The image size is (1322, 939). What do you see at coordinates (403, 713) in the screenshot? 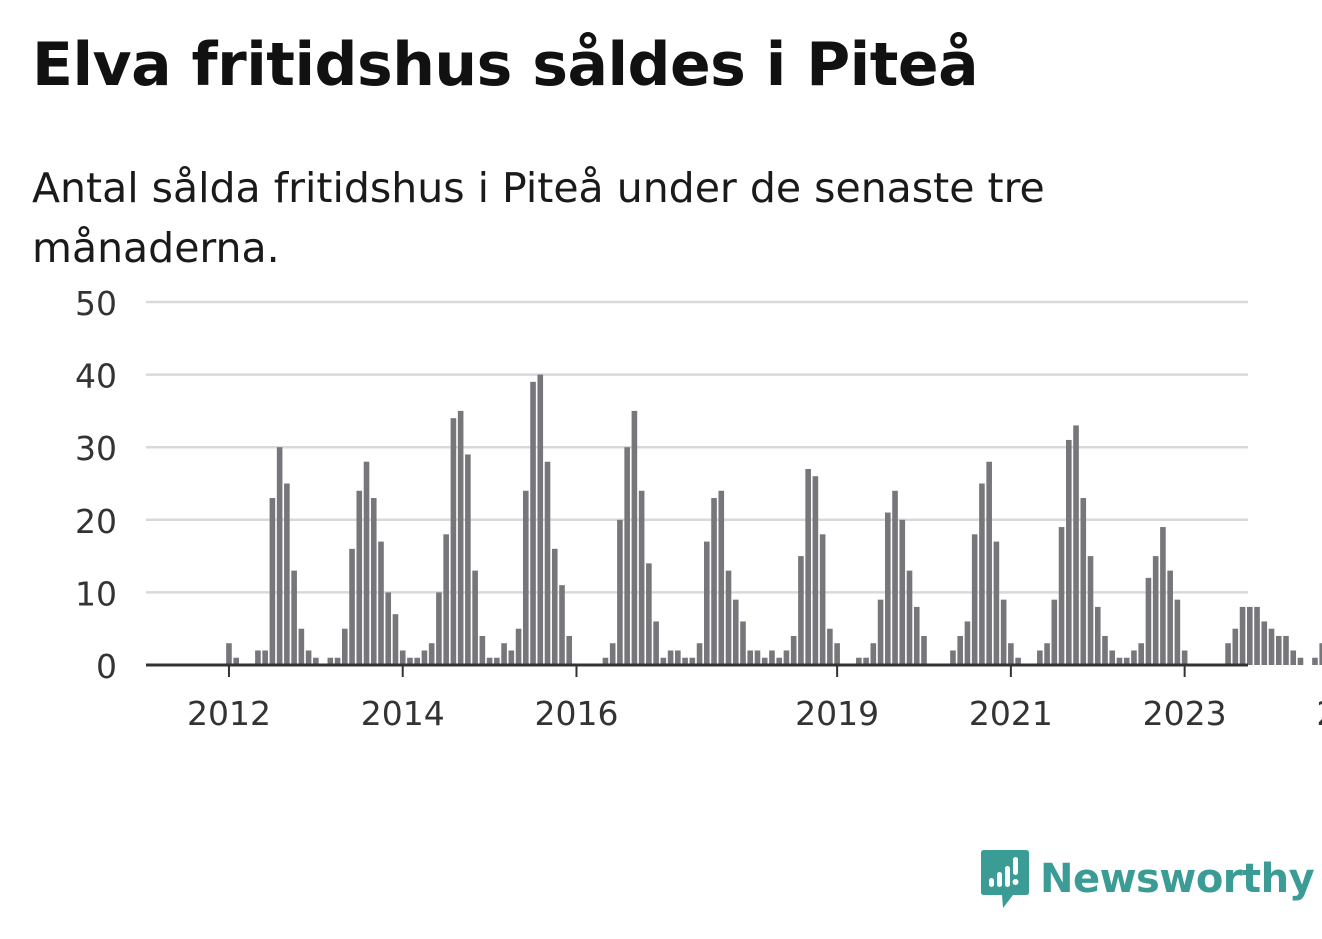
I see `x-tick-label-2014: 2014` at bounding box center [403, 713].